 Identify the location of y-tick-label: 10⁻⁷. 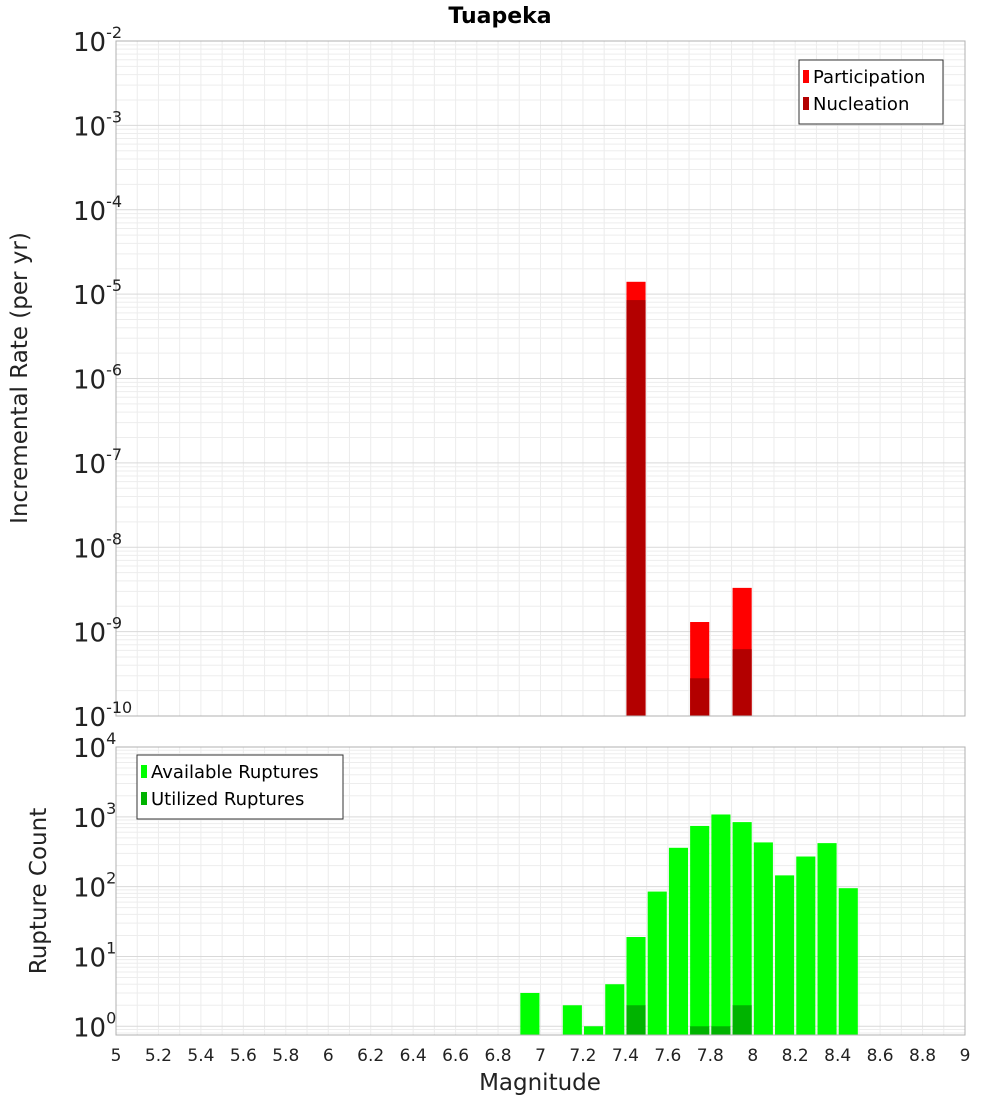
(97, 462).